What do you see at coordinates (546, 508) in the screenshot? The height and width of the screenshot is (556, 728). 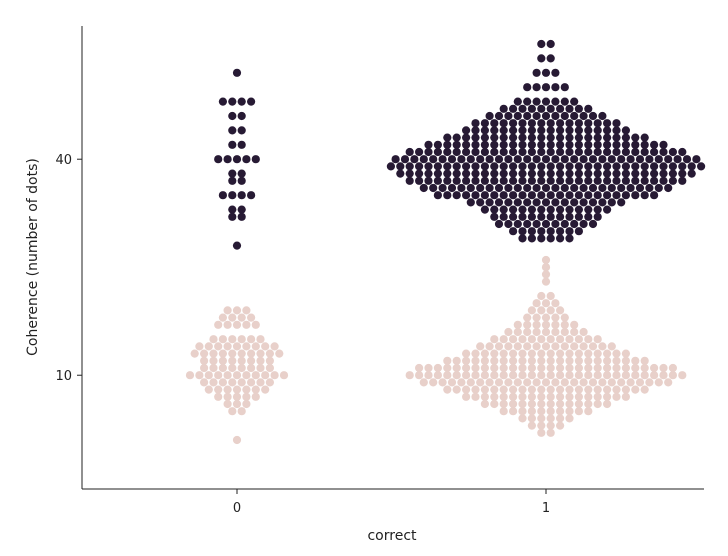 I see `x-tick-label: 1` at bounding box center [546, 508].